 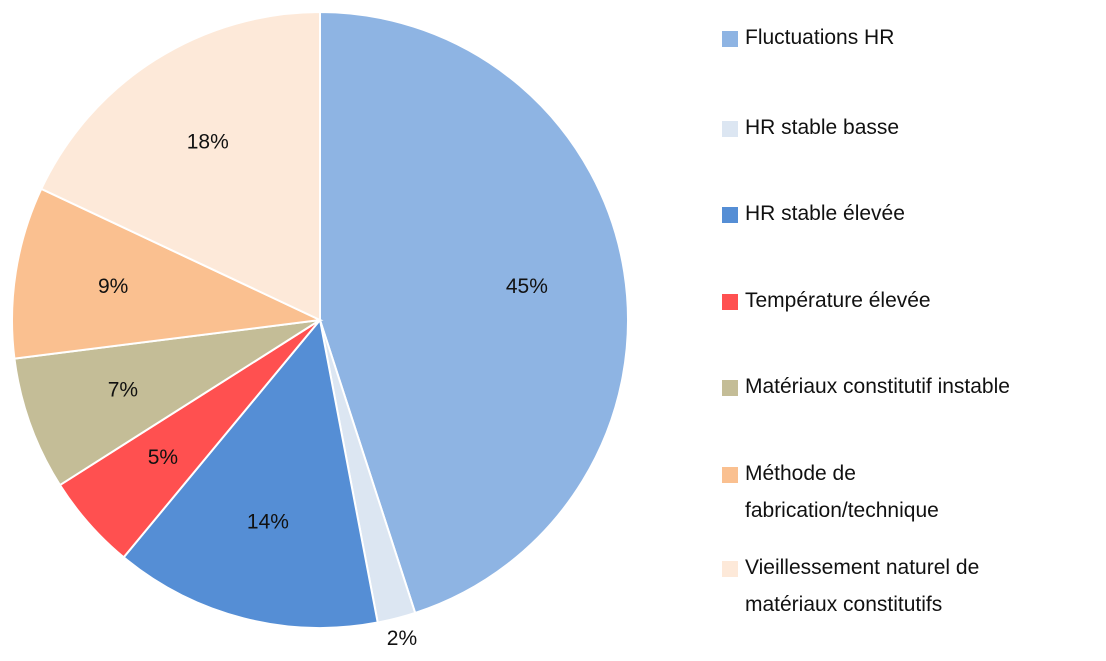 I want to click on legend-label: Fluctuations HR, so click(x=820, y=37).